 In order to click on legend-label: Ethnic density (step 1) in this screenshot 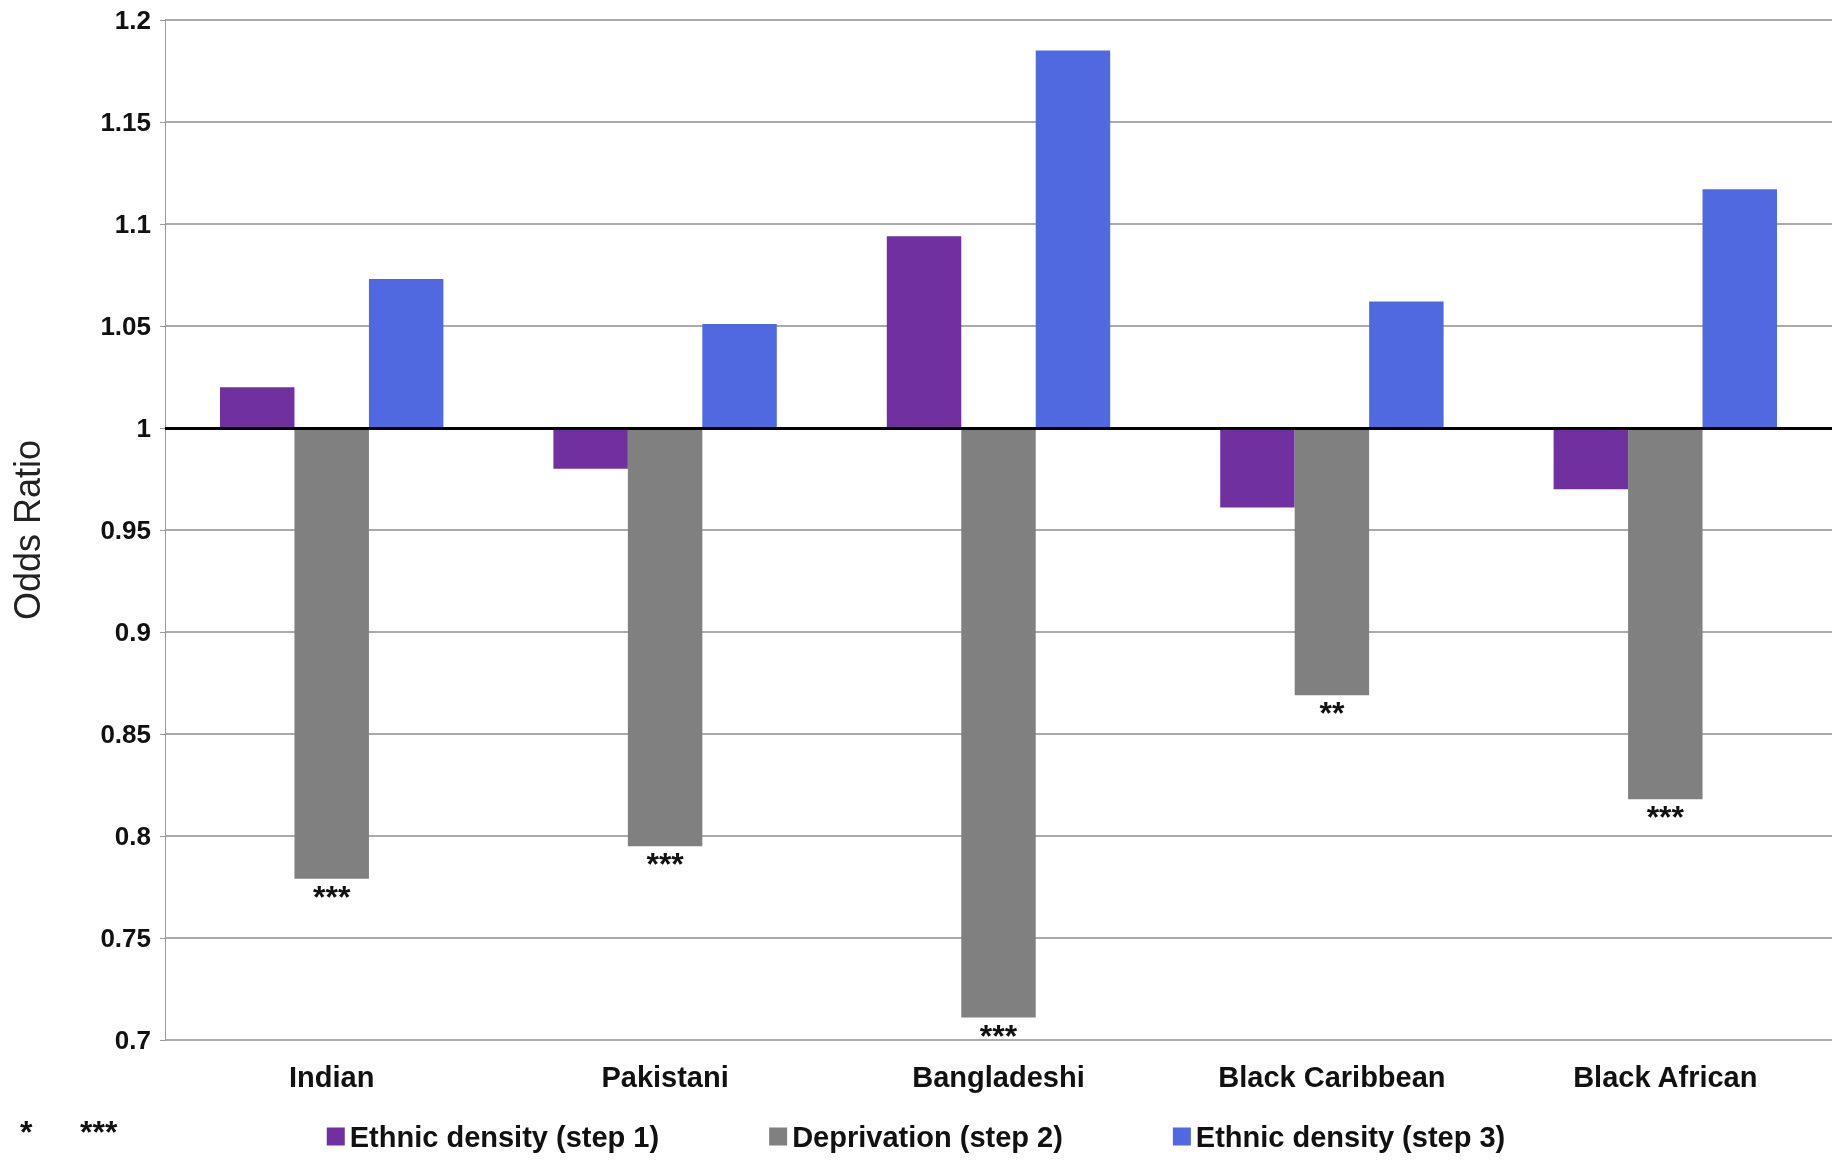, I will do `click(504, 1136)`.